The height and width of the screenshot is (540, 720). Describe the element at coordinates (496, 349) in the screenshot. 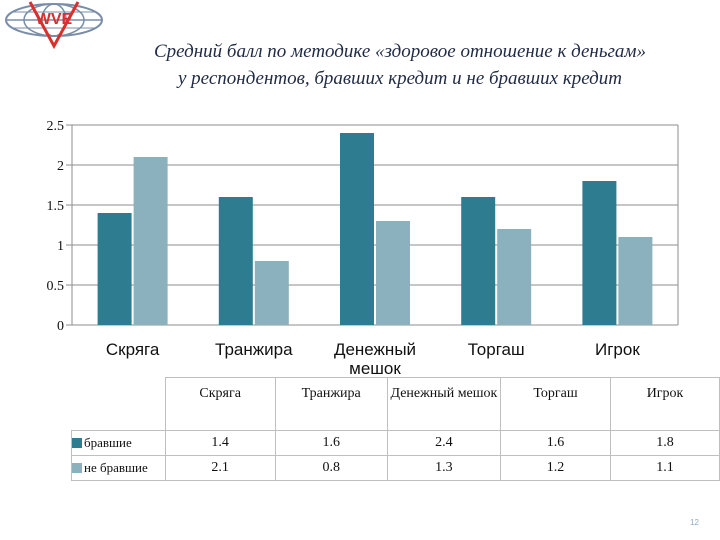

I see `x-category-label: Торгаш` at that location.